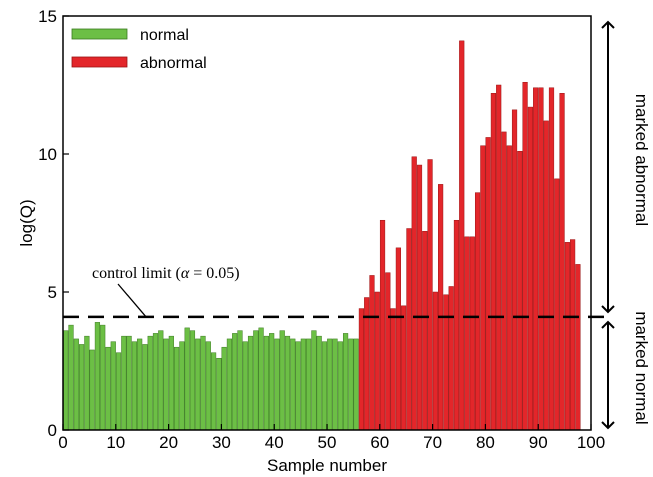 The width and height of the screenshot is (653, 477). Describe the element at coordinates (173, 63) in the screenshot. I see `legend-label-abnormal: abnormal` at that location.